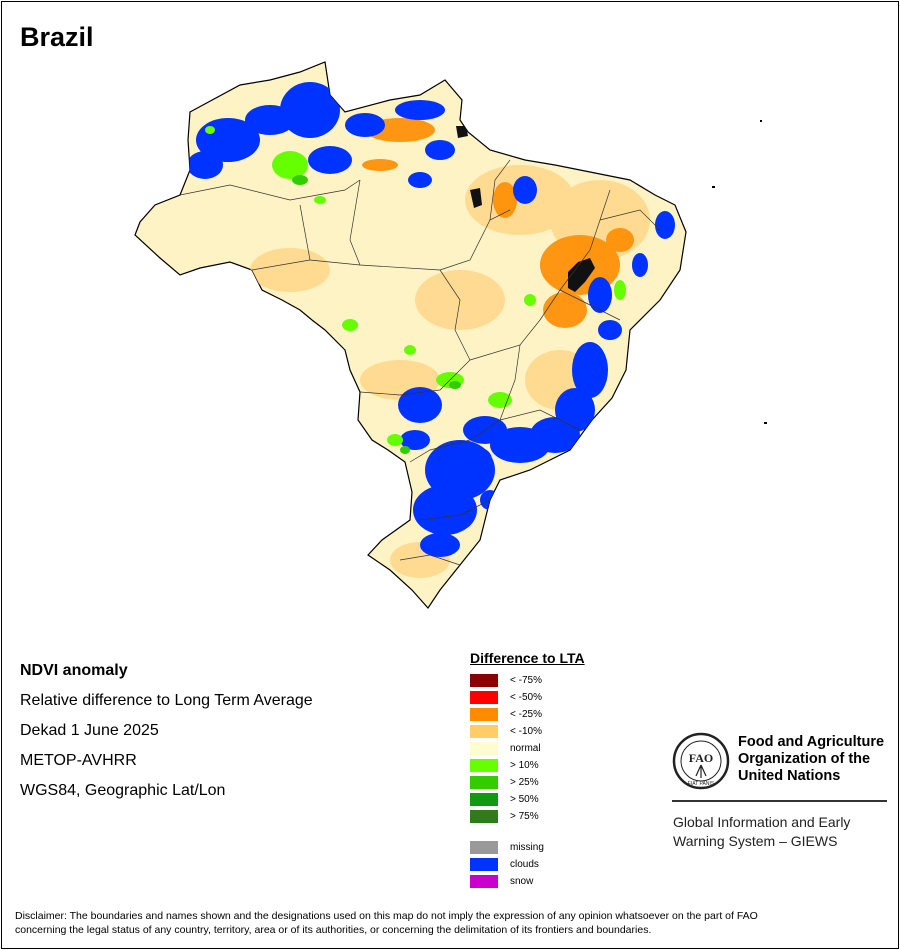 The image size is (900, 950). What do you see at coordinates (166, 700) in the screenshot?
I see `info-subtitle: Relative difference to Long Term Average` at bounding box center [166, 700].